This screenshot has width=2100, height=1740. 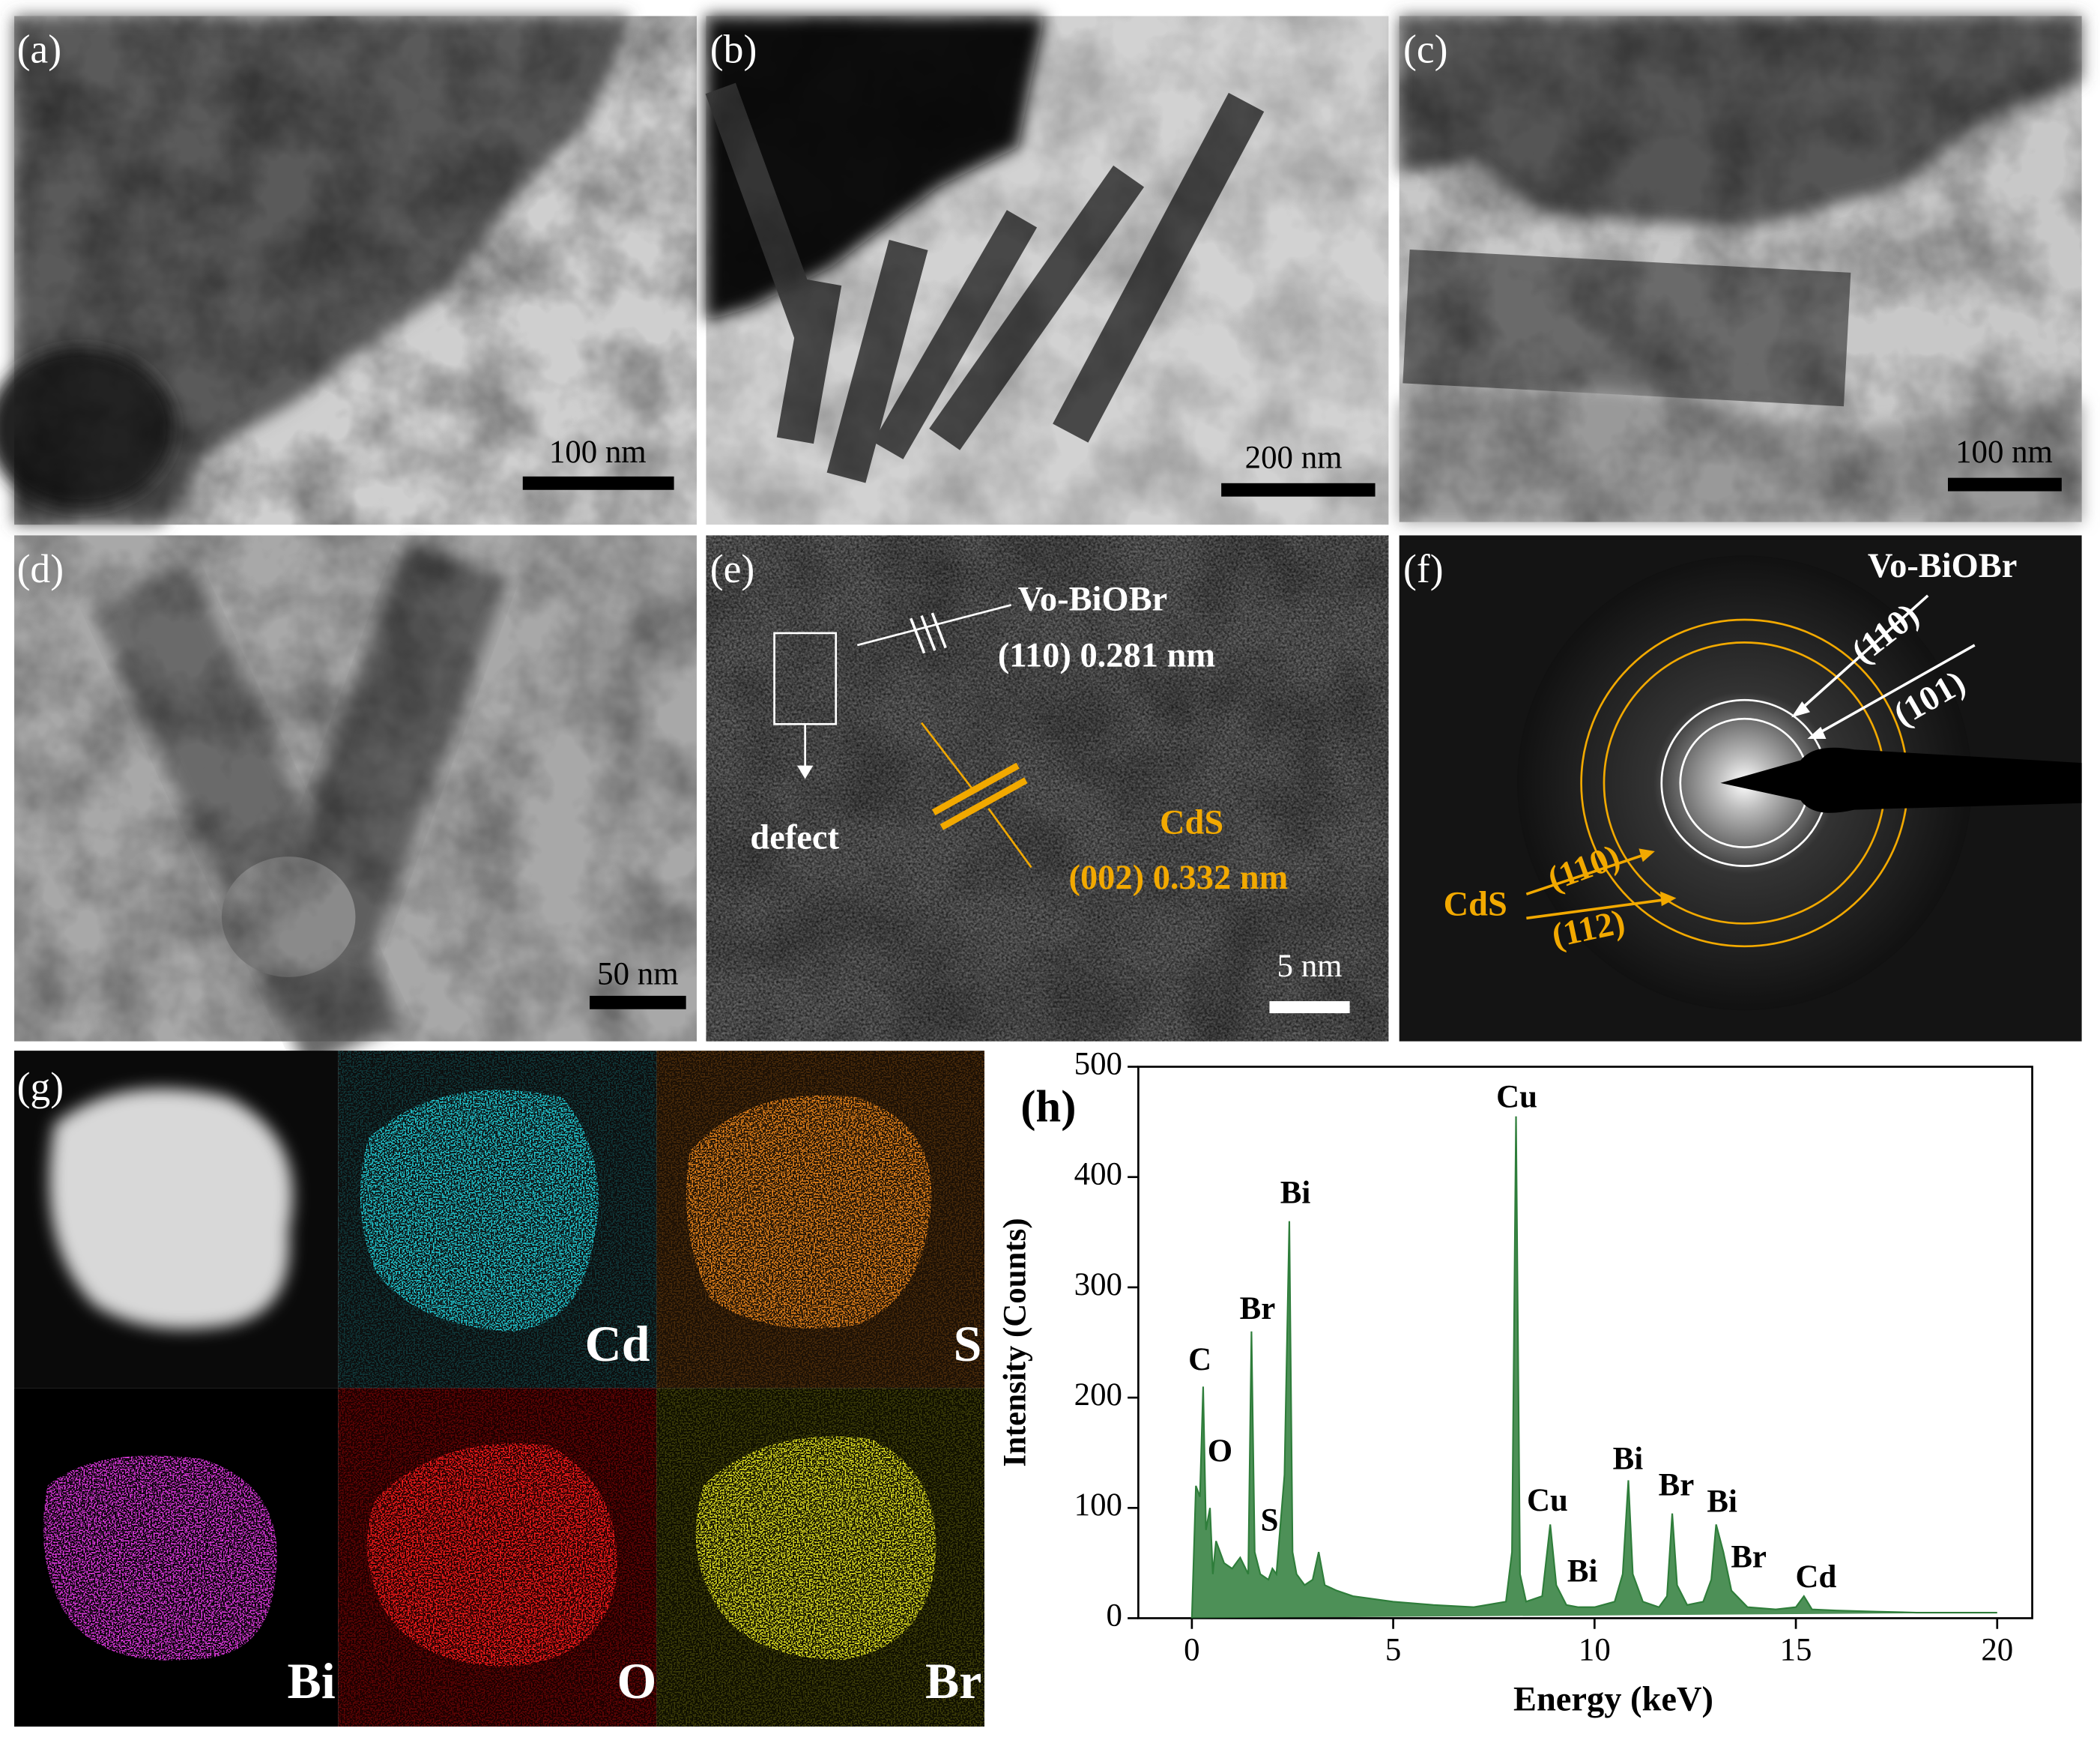 What do you see at coordinates (1425, 49) in the screenshot?
I see `panel-label: (c)` at bounding box center [1425, 49].